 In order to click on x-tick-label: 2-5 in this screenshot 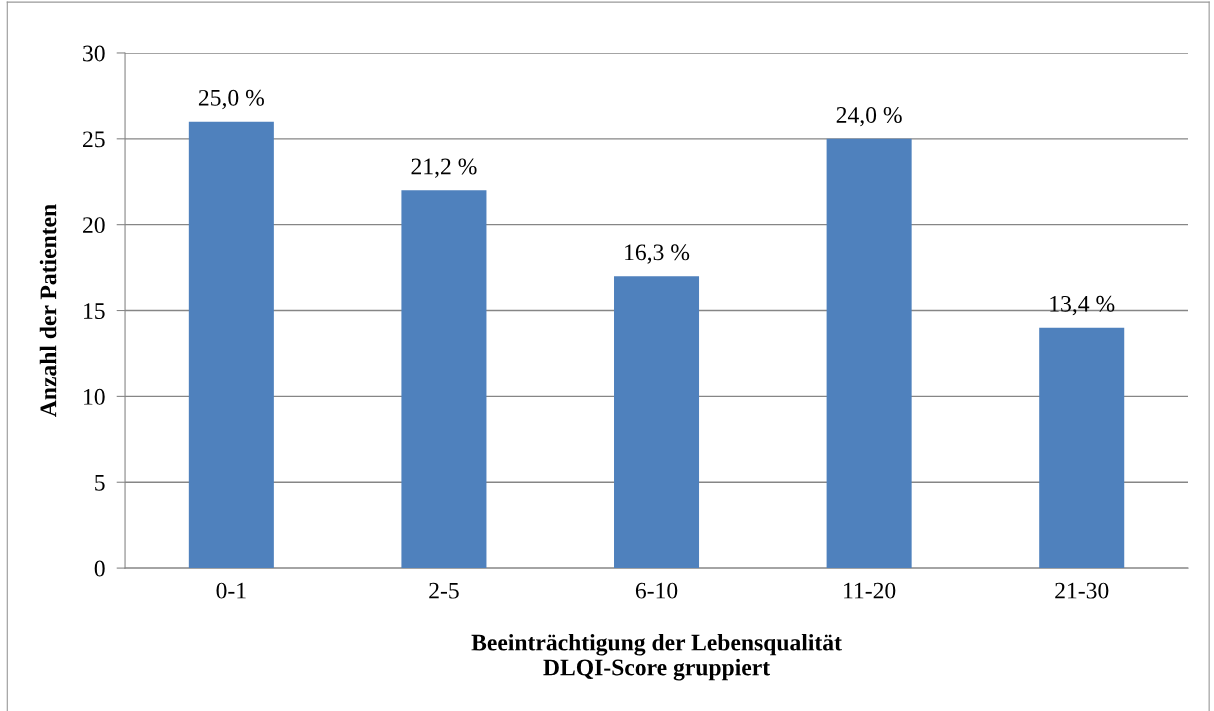, I will do `click(444, 590)`.